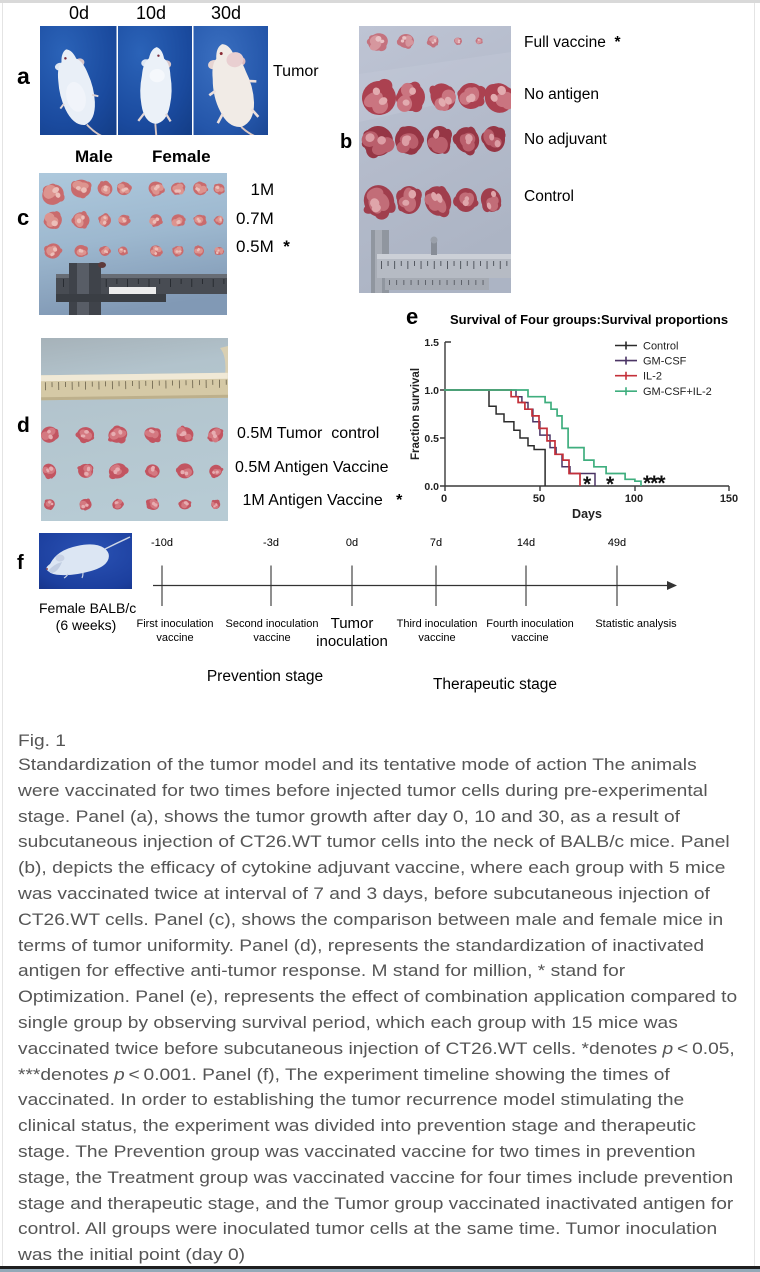  I want to click on svg-text: 50, so click(539, 499).